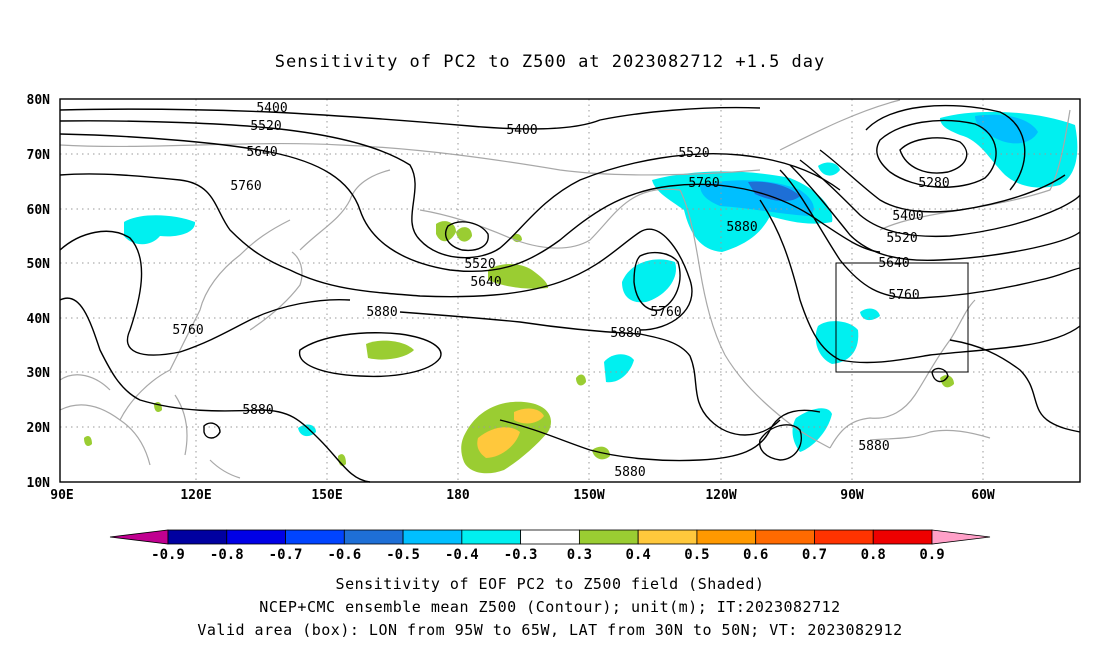 The image size is (1100, 650). What do you see at coordinates (39, 319) in the screenshot?
I see `lat-tick-label: 40N` at bounding box center [39, 319].